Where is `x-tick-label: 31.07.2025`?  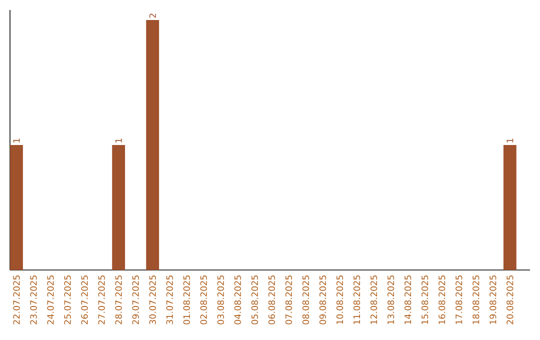
x-tick-label: 31.07.2025 is located at coordinates (169, 299).